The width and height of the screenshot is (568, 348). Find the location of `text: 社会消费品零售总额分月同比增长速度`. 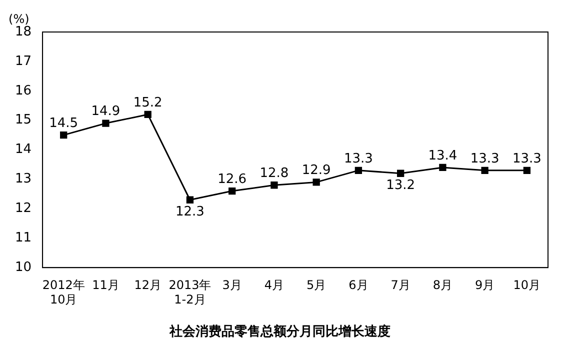

text: 社会消费品零售总额分月同比增长速度 is located at coordinates (279, 332).